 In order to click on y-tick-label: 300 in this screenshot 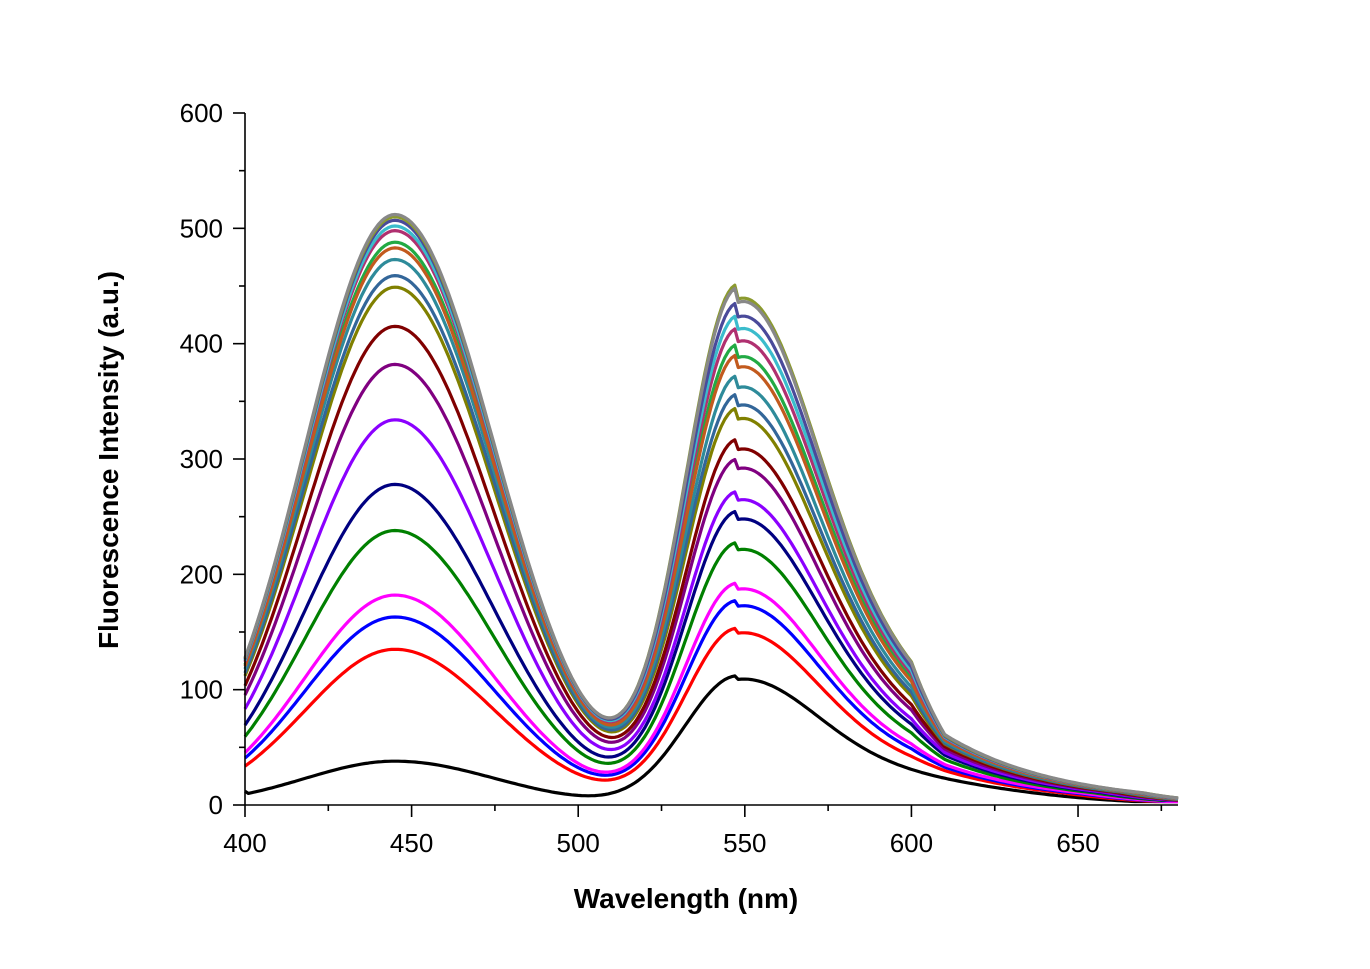, I will do `click(201, 459)`.